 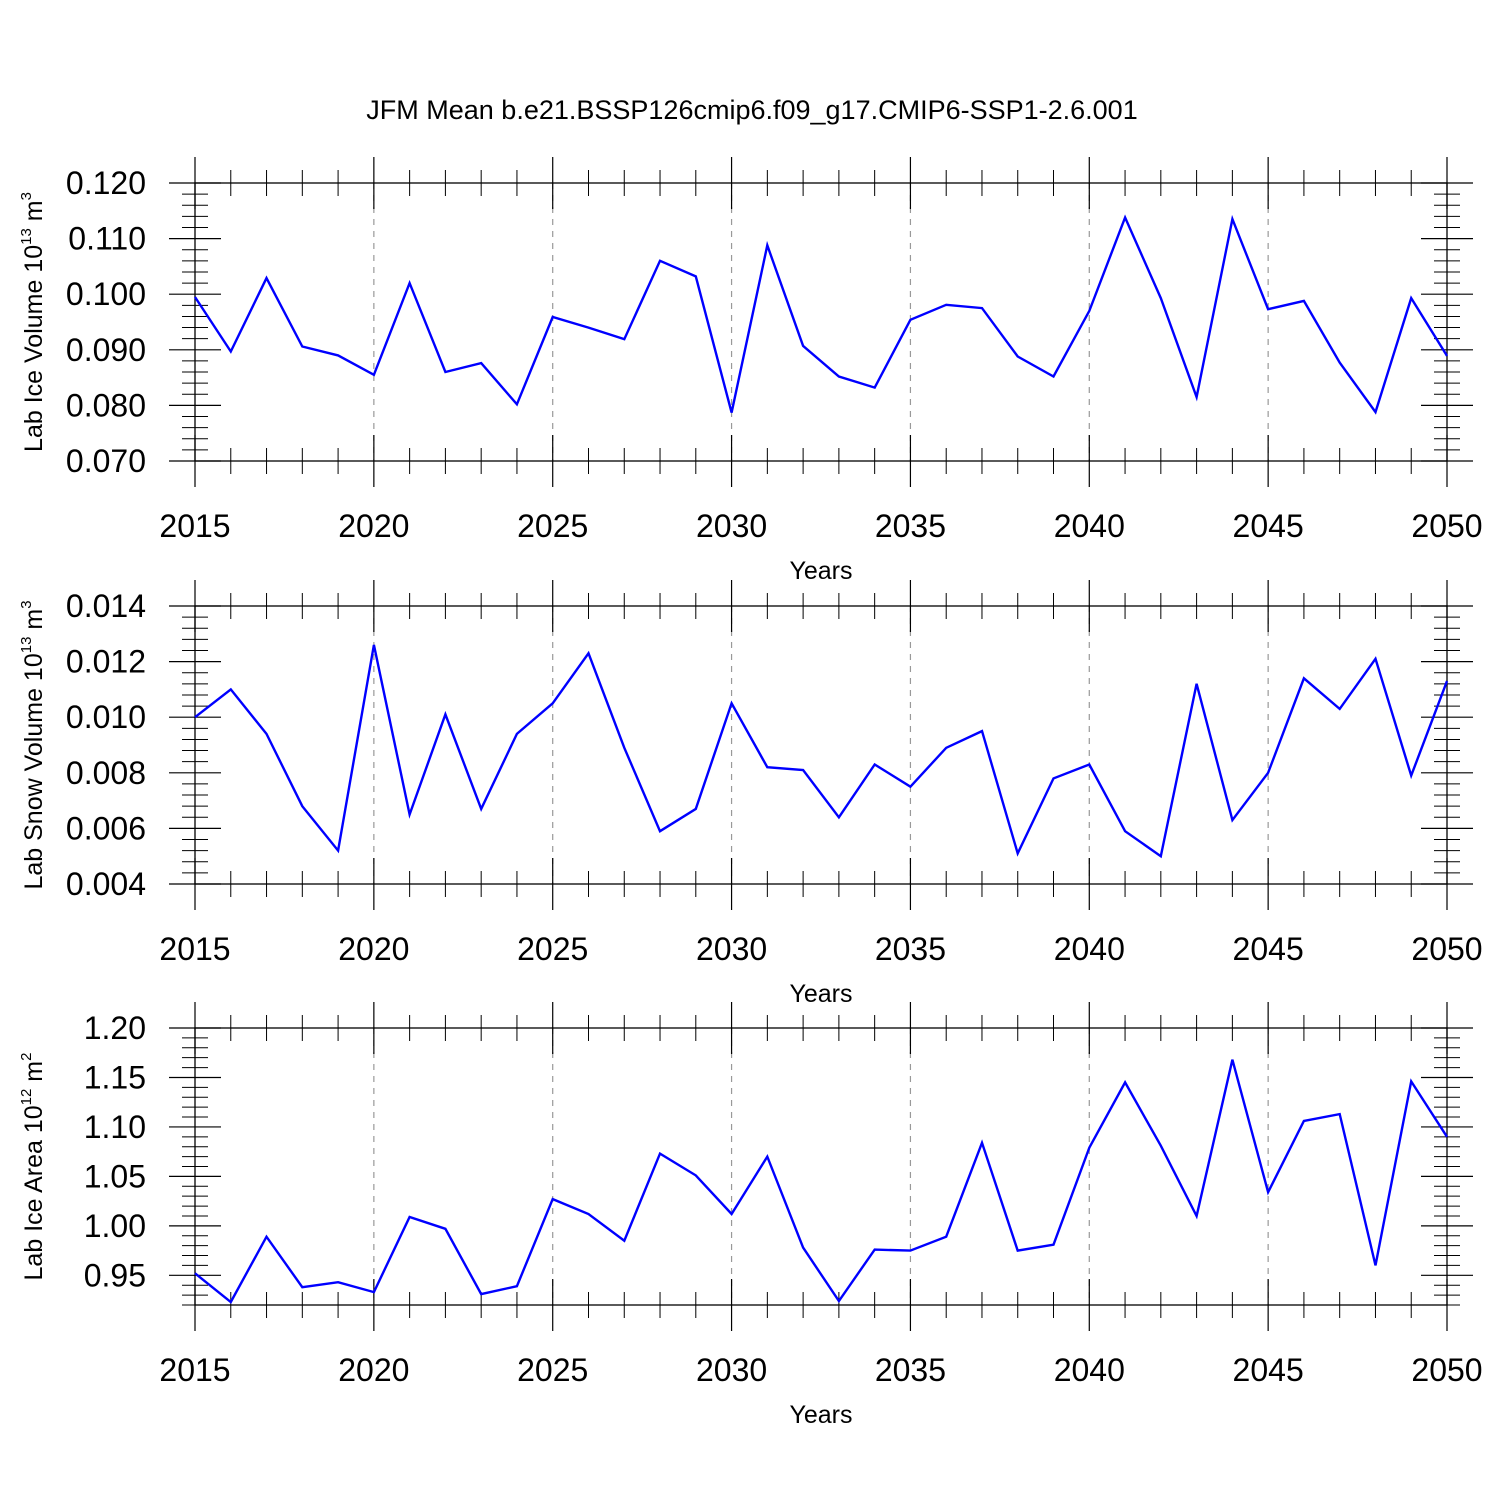 I want to click on y-axis-title-exponent: 12, so click(x=26, y=1097).